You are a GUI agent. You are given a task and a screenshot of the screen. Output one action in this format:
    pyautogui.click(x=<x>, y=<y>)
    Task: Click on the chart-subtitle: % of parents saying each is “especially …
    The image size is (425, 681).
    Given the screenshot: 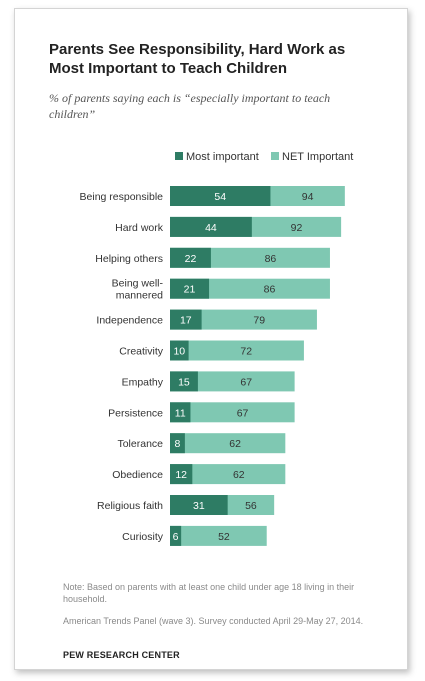 What is the action you would take?
    pyautogui.click(x=190, y=106)
    